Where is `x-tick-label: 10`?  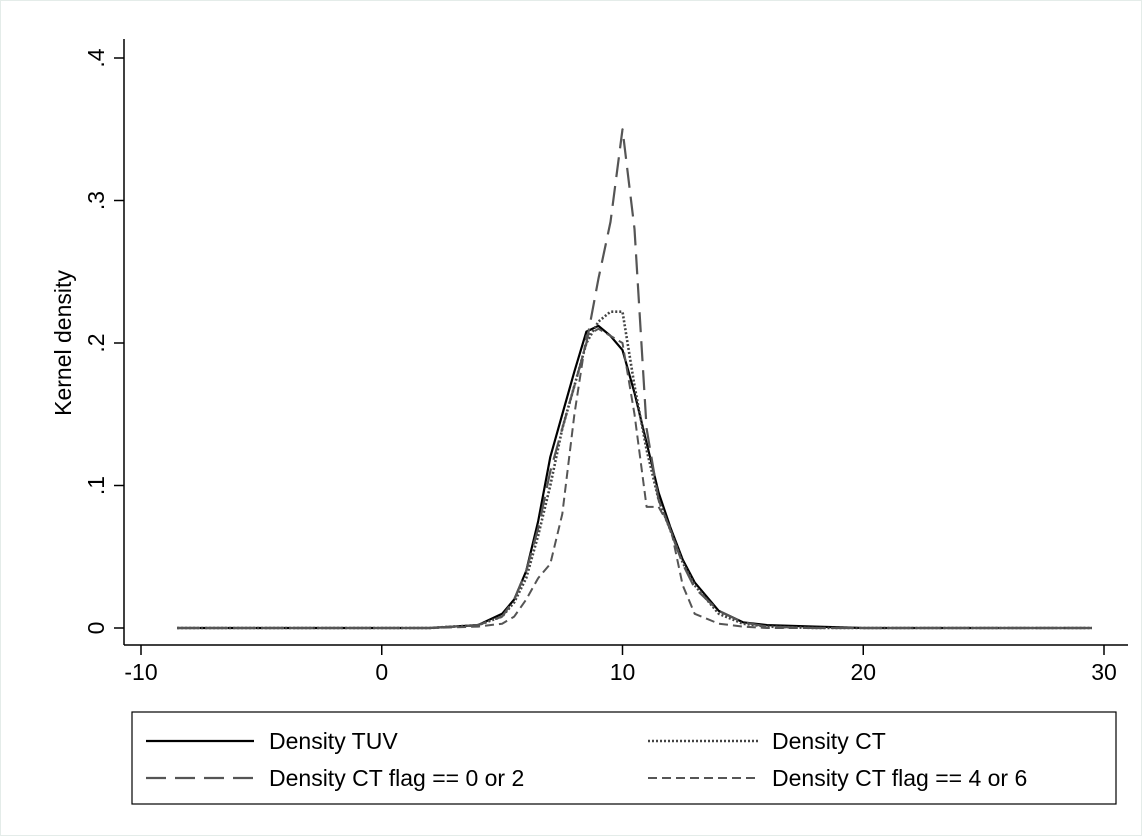
x-tick-label: 10 is located at coordinates (623, 672).